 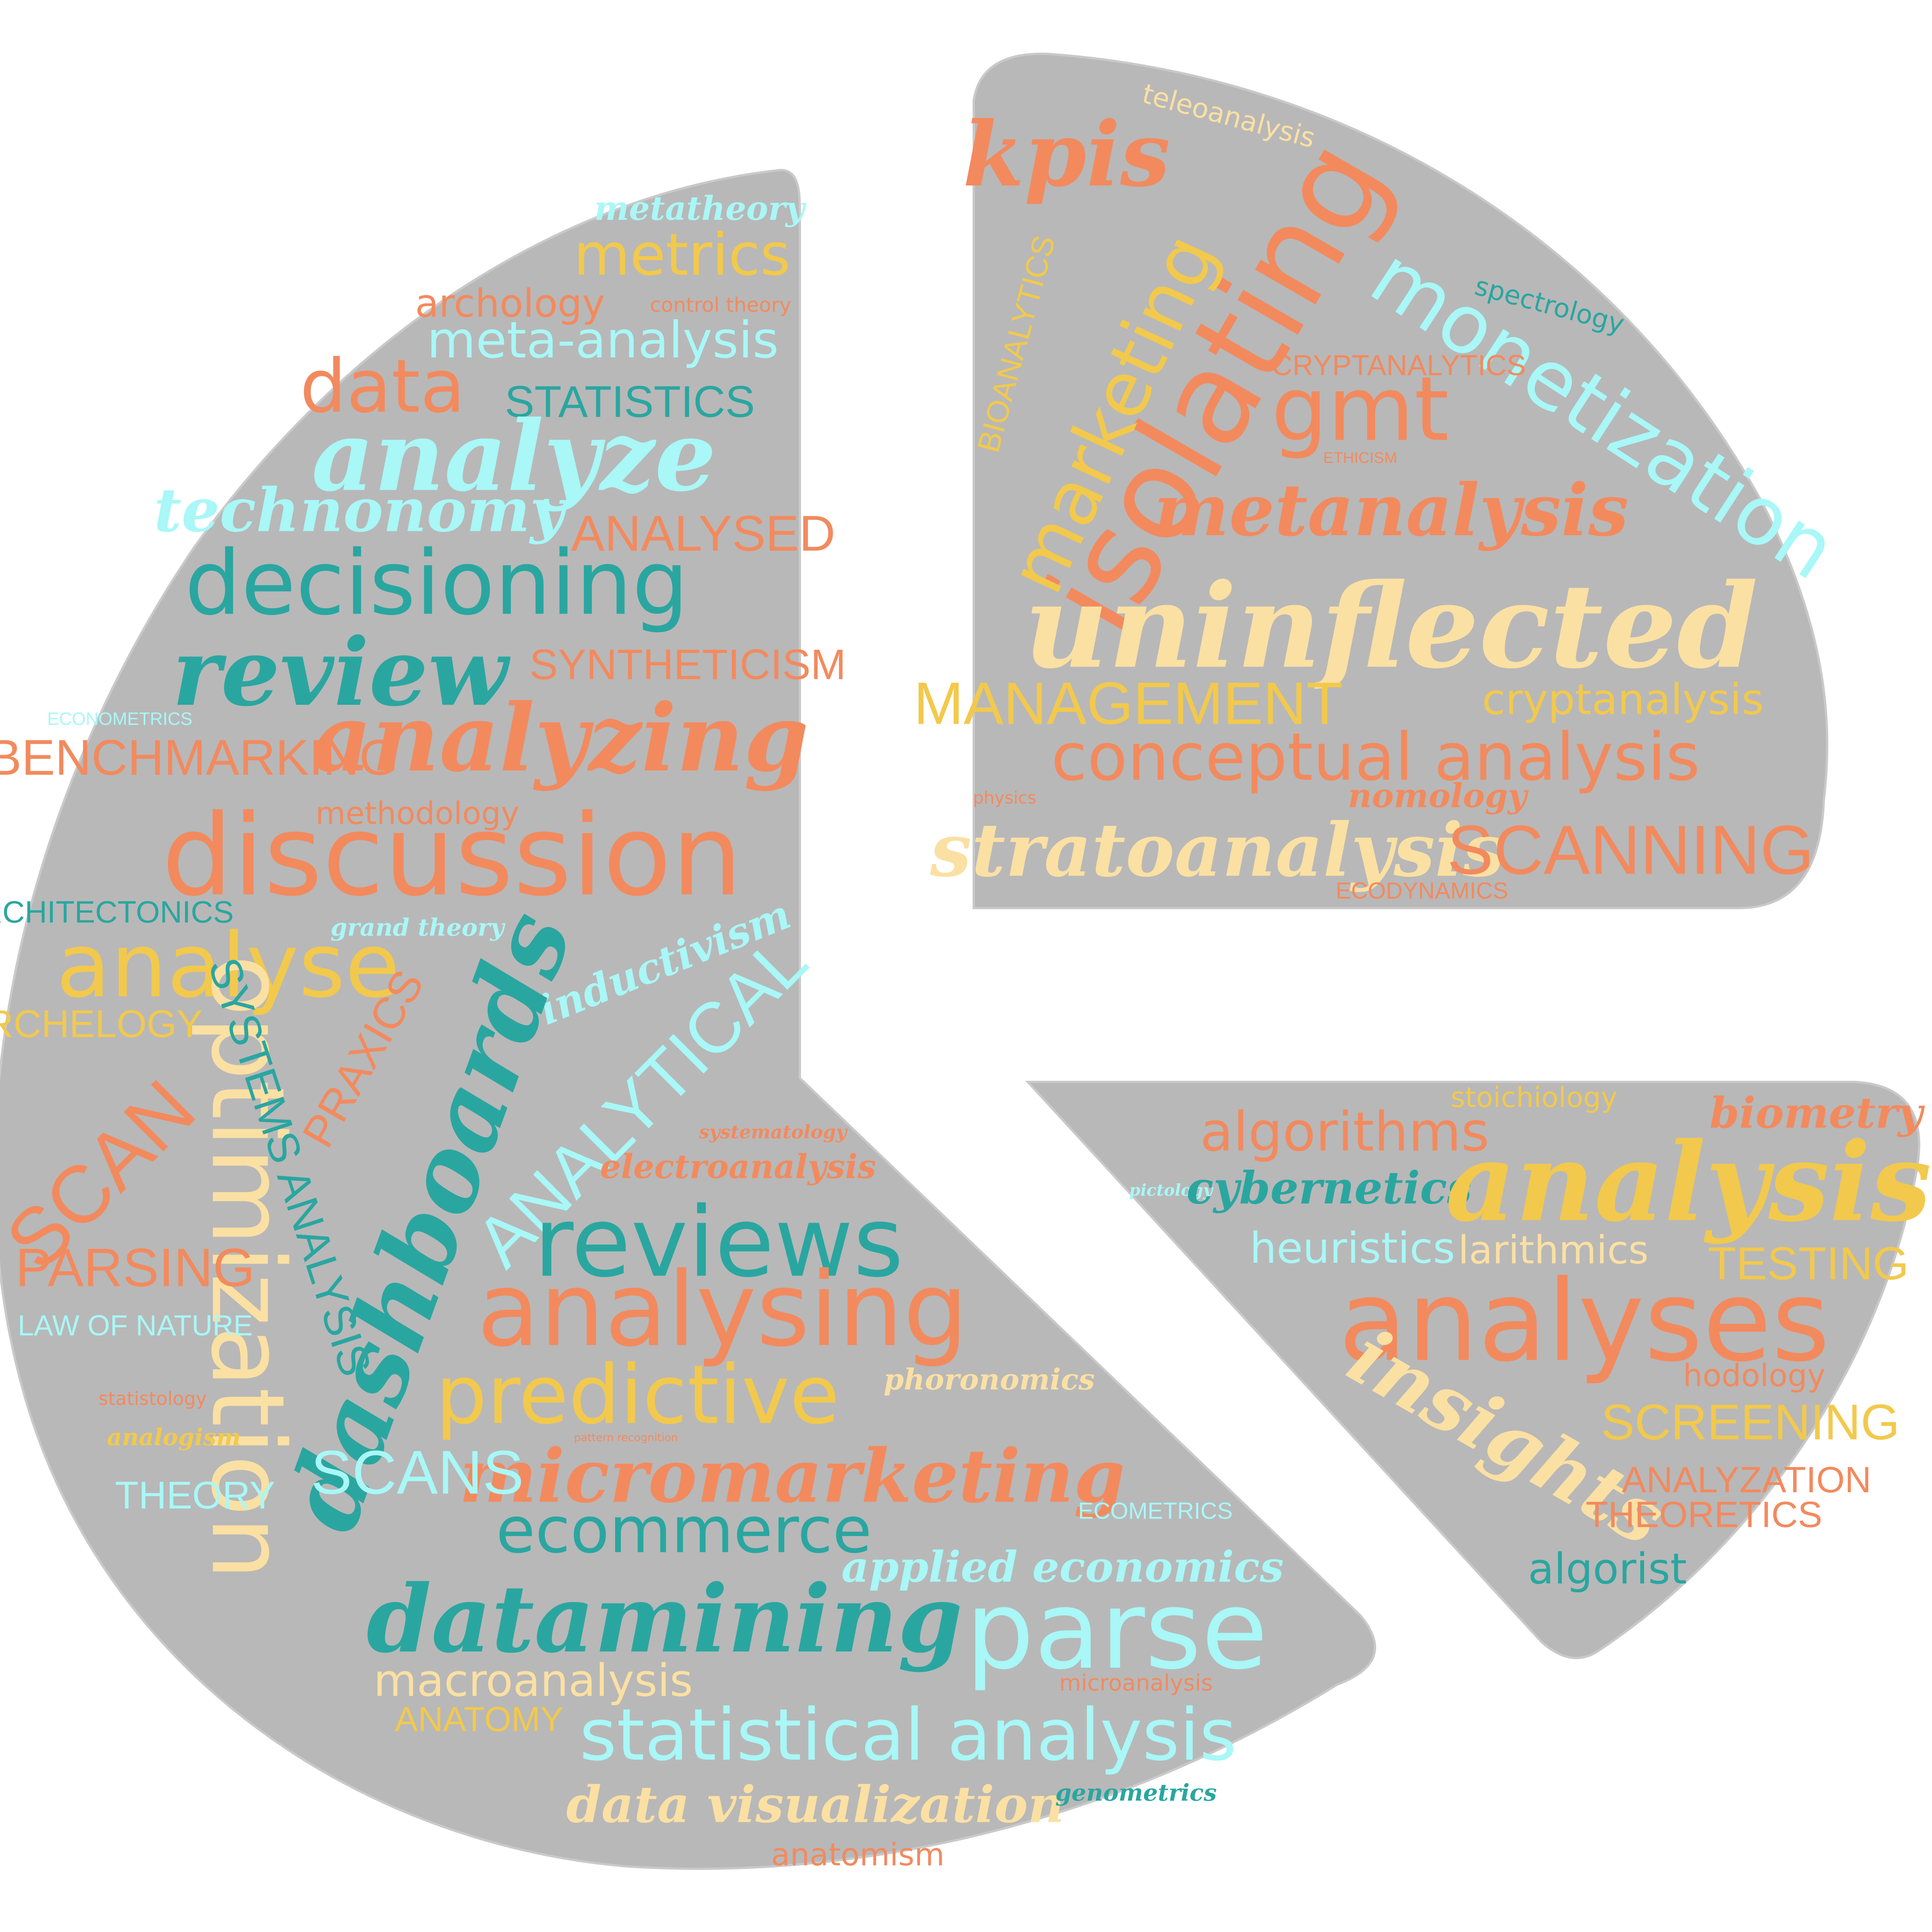 What do you see at coordinates (533, 1681) in the screenshot?
I see `word-macroanalysis: macroanalysis` at bounding box center [533, 1681].